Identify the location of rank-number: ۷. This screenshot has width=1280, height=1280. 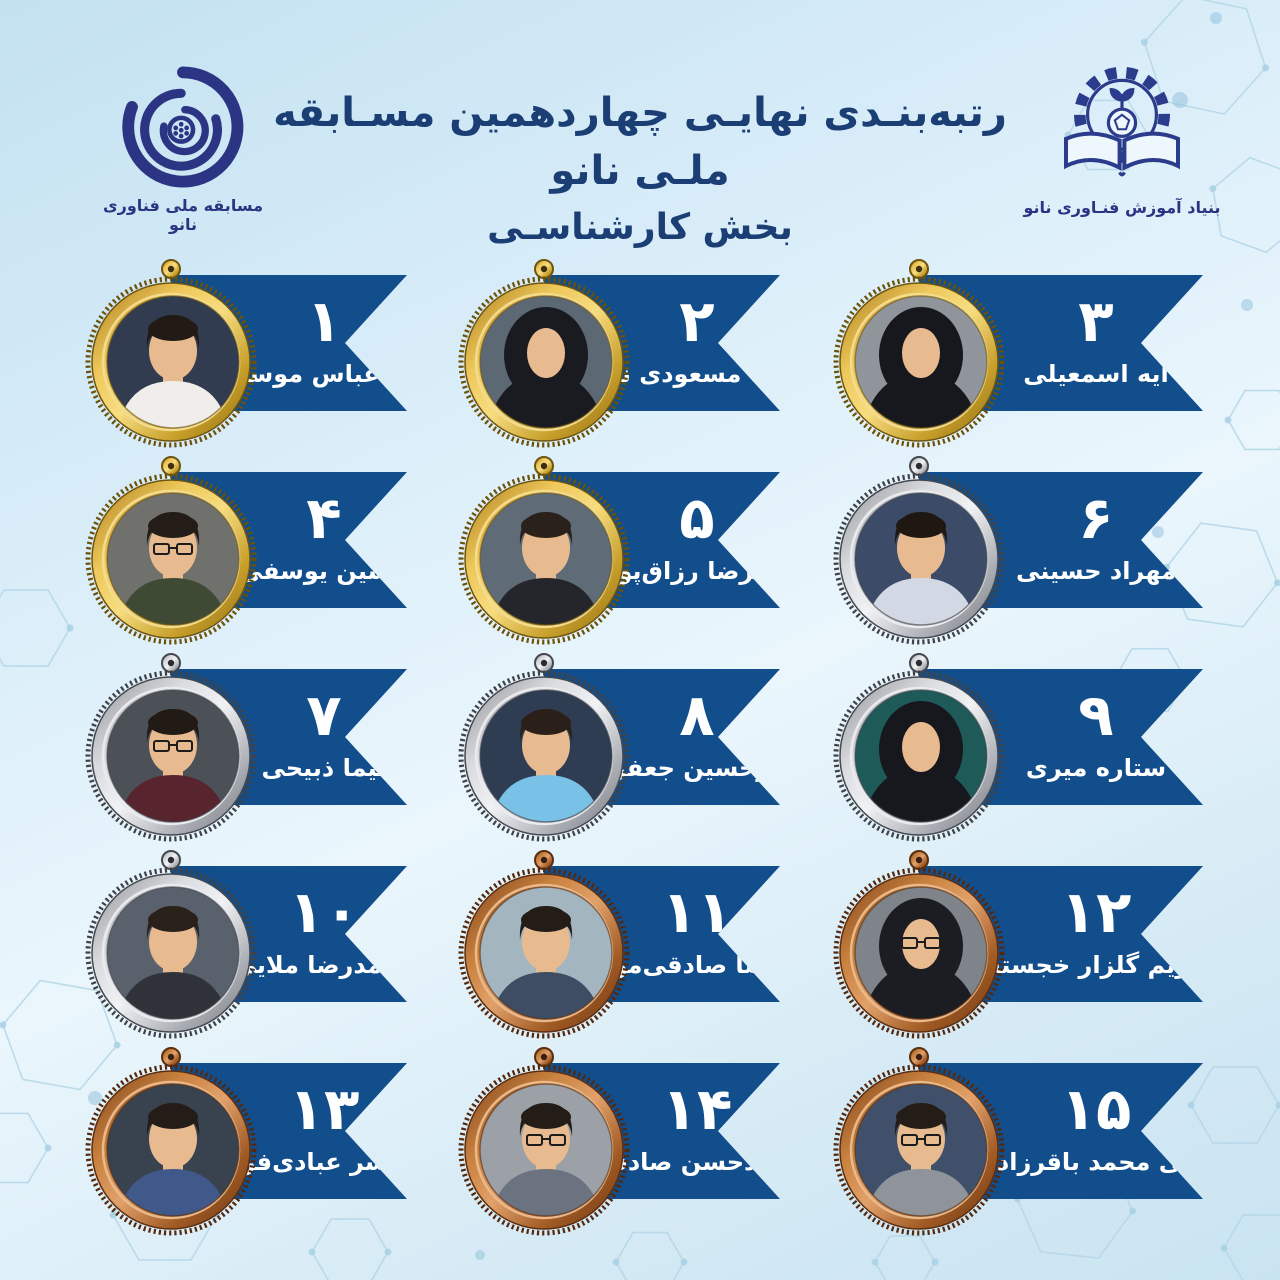
(324, 715).